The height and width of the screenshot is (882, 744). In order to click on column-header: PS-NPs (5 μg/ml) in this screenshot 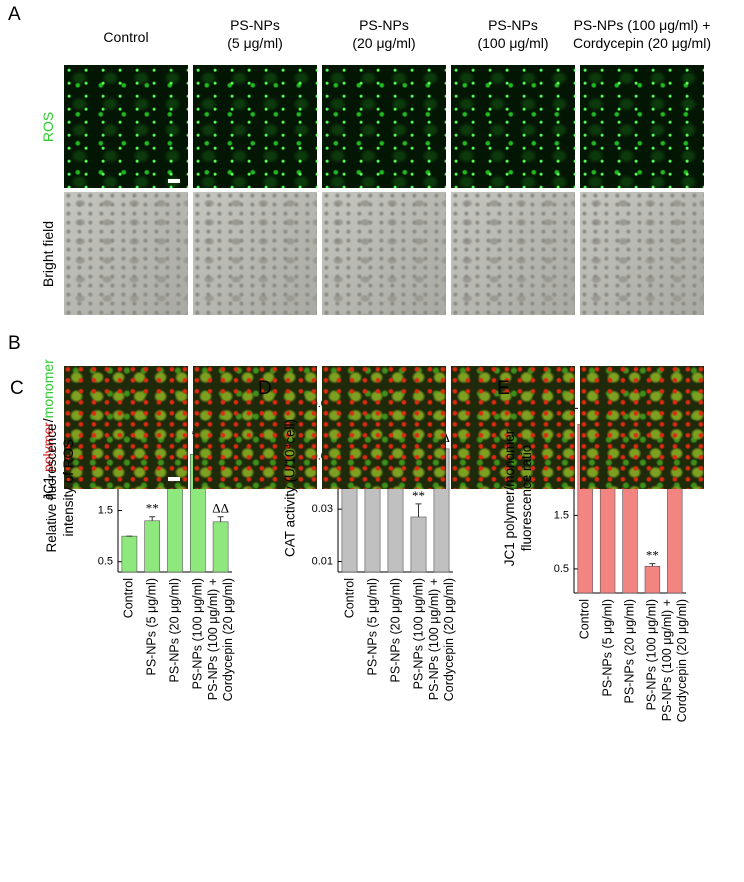, I will do `click(255, 34)`.